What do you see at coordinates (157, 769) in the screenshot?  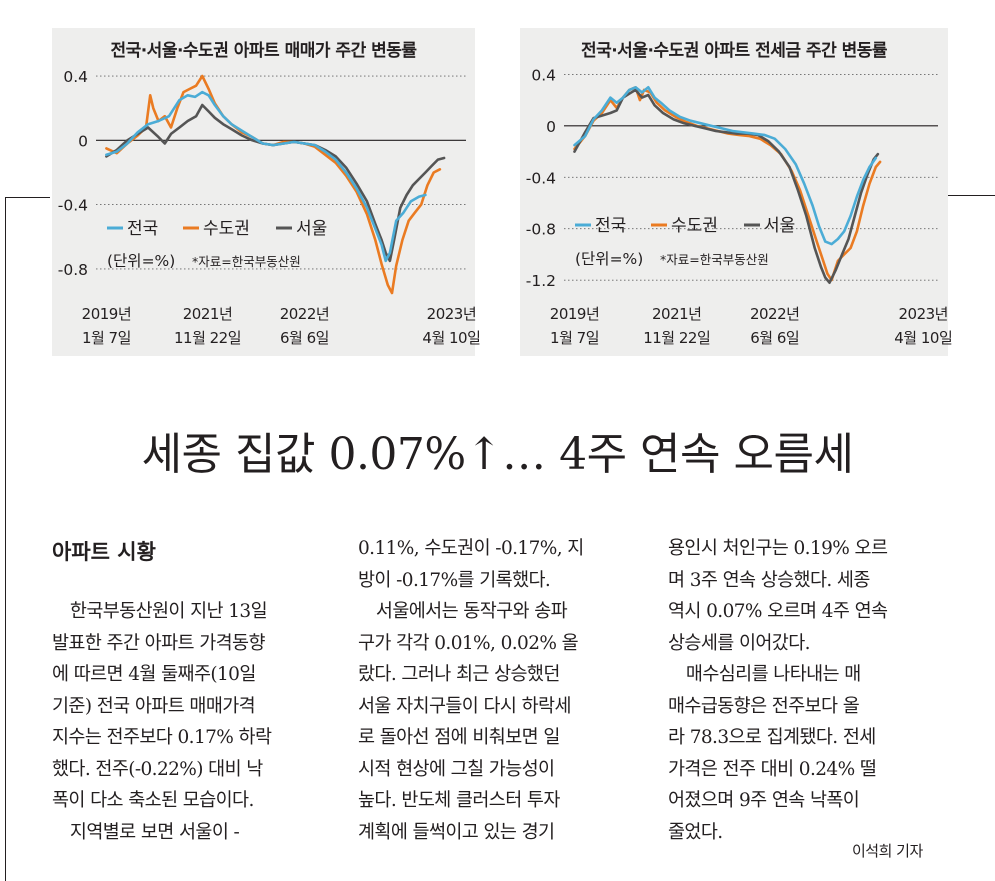 I see `text-line: 했다. 전주(-0.22%) 대비 낙` at bounding box center [157, 769].